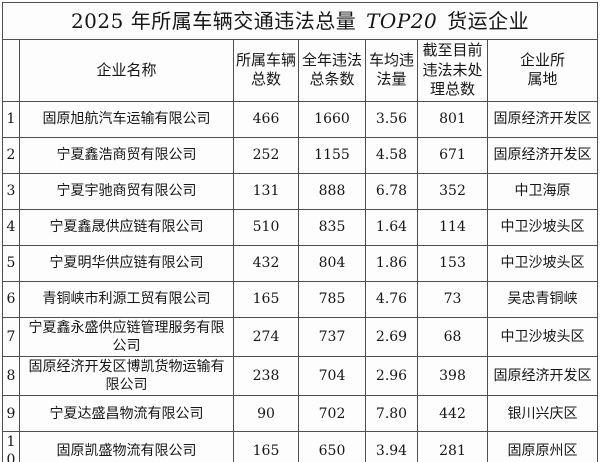 The width and height of the screenshot is (600, 462). Describe the element at coordinates (266, 263) in the screenshot. I see `vehicle-total-cell: 432` at that location.